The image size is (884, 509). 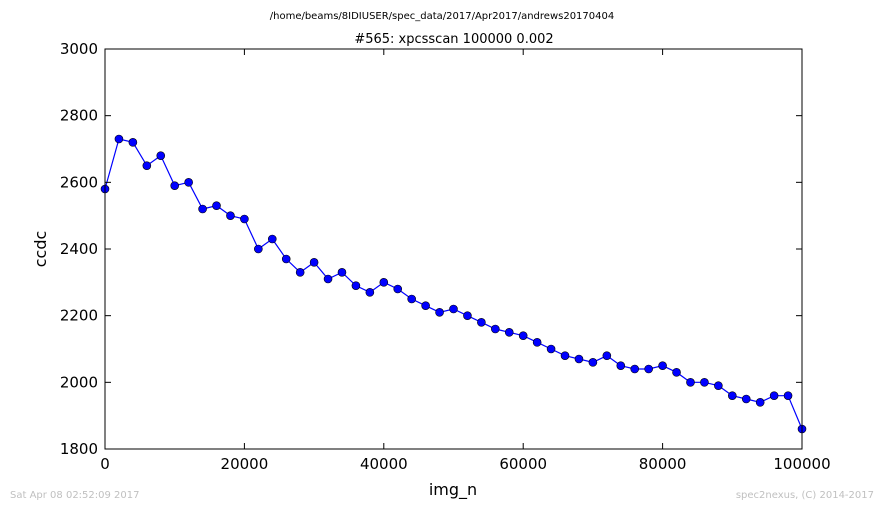 What do you see at coordinates (79, 382) in the screenshot?
I see `y-tick-label: 2000` at bounding box center [79, 382].